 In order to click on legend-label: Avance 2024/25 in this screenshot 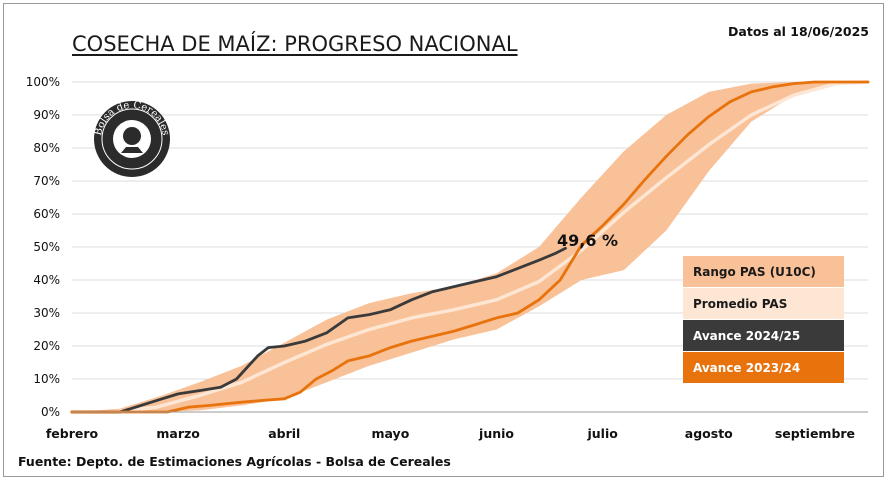, I will do `click(746, 336)`.